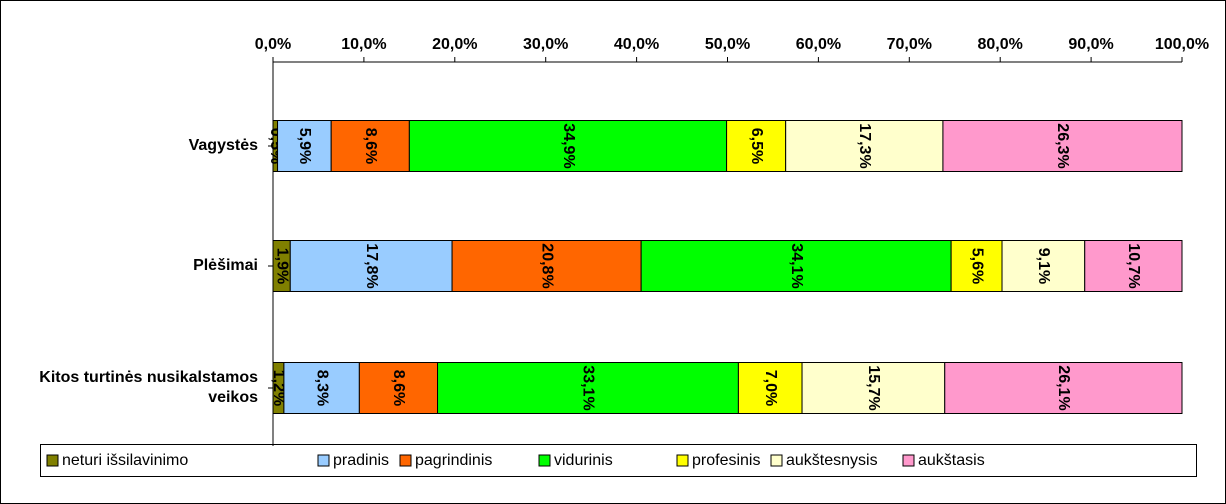  I want to click on data-label: 17,8%, so click(371, 265).